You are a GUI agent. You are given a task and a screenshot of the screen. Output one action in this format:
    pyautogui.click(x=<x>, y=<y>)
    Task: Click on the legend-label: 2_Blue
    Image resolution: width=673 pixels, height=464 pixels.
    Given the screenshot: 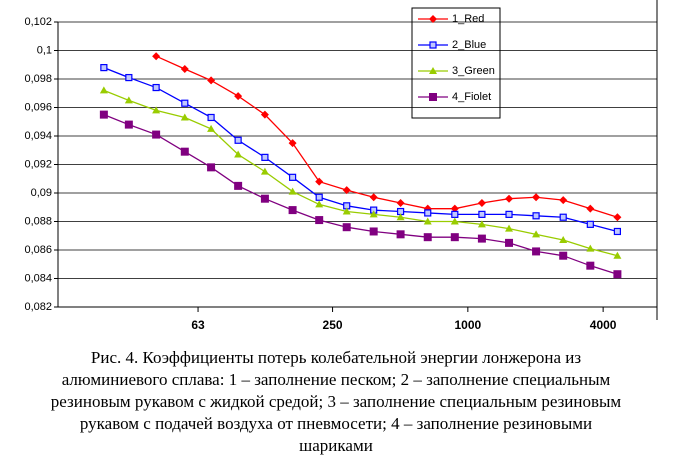 What is the action you would take?
    pyautogui.click(x=469, y=45)
    